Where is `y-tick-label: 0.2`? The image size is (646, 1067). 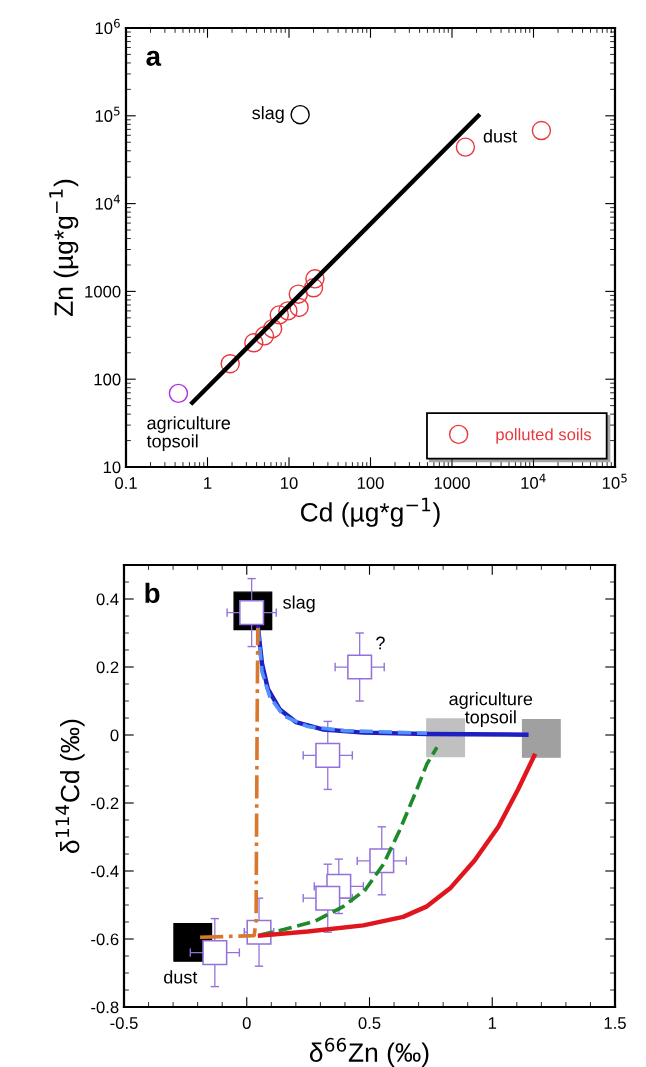
y-tick-label: 0.2 is located at coordinates (107, 667).